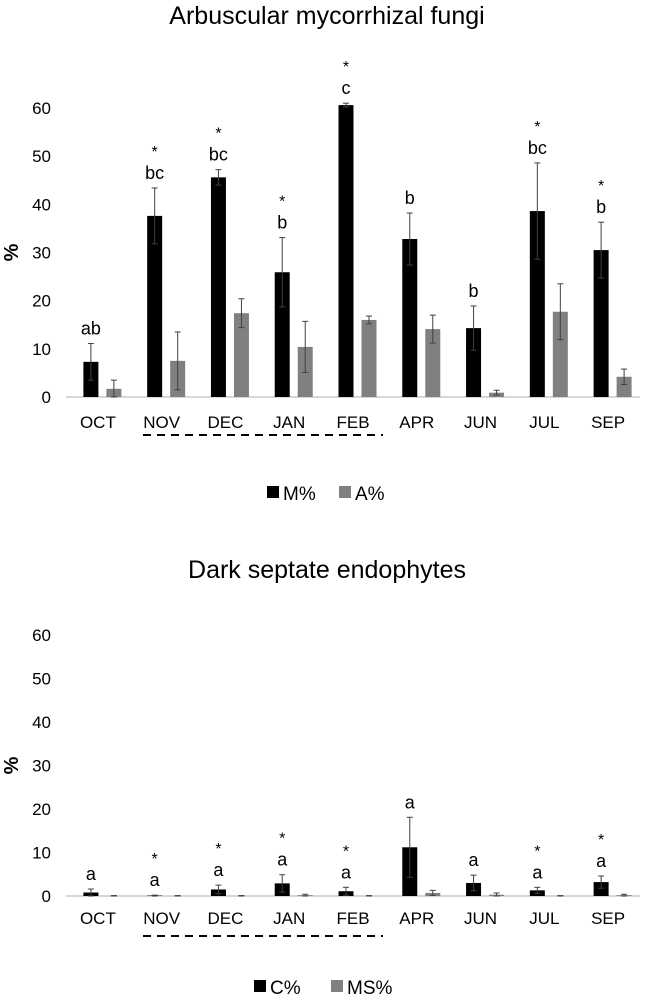 This screenshot has width=654, height=1005. I want to click on chart-title: Arbuscular mycorrhizal fungi, so click(326, 16).